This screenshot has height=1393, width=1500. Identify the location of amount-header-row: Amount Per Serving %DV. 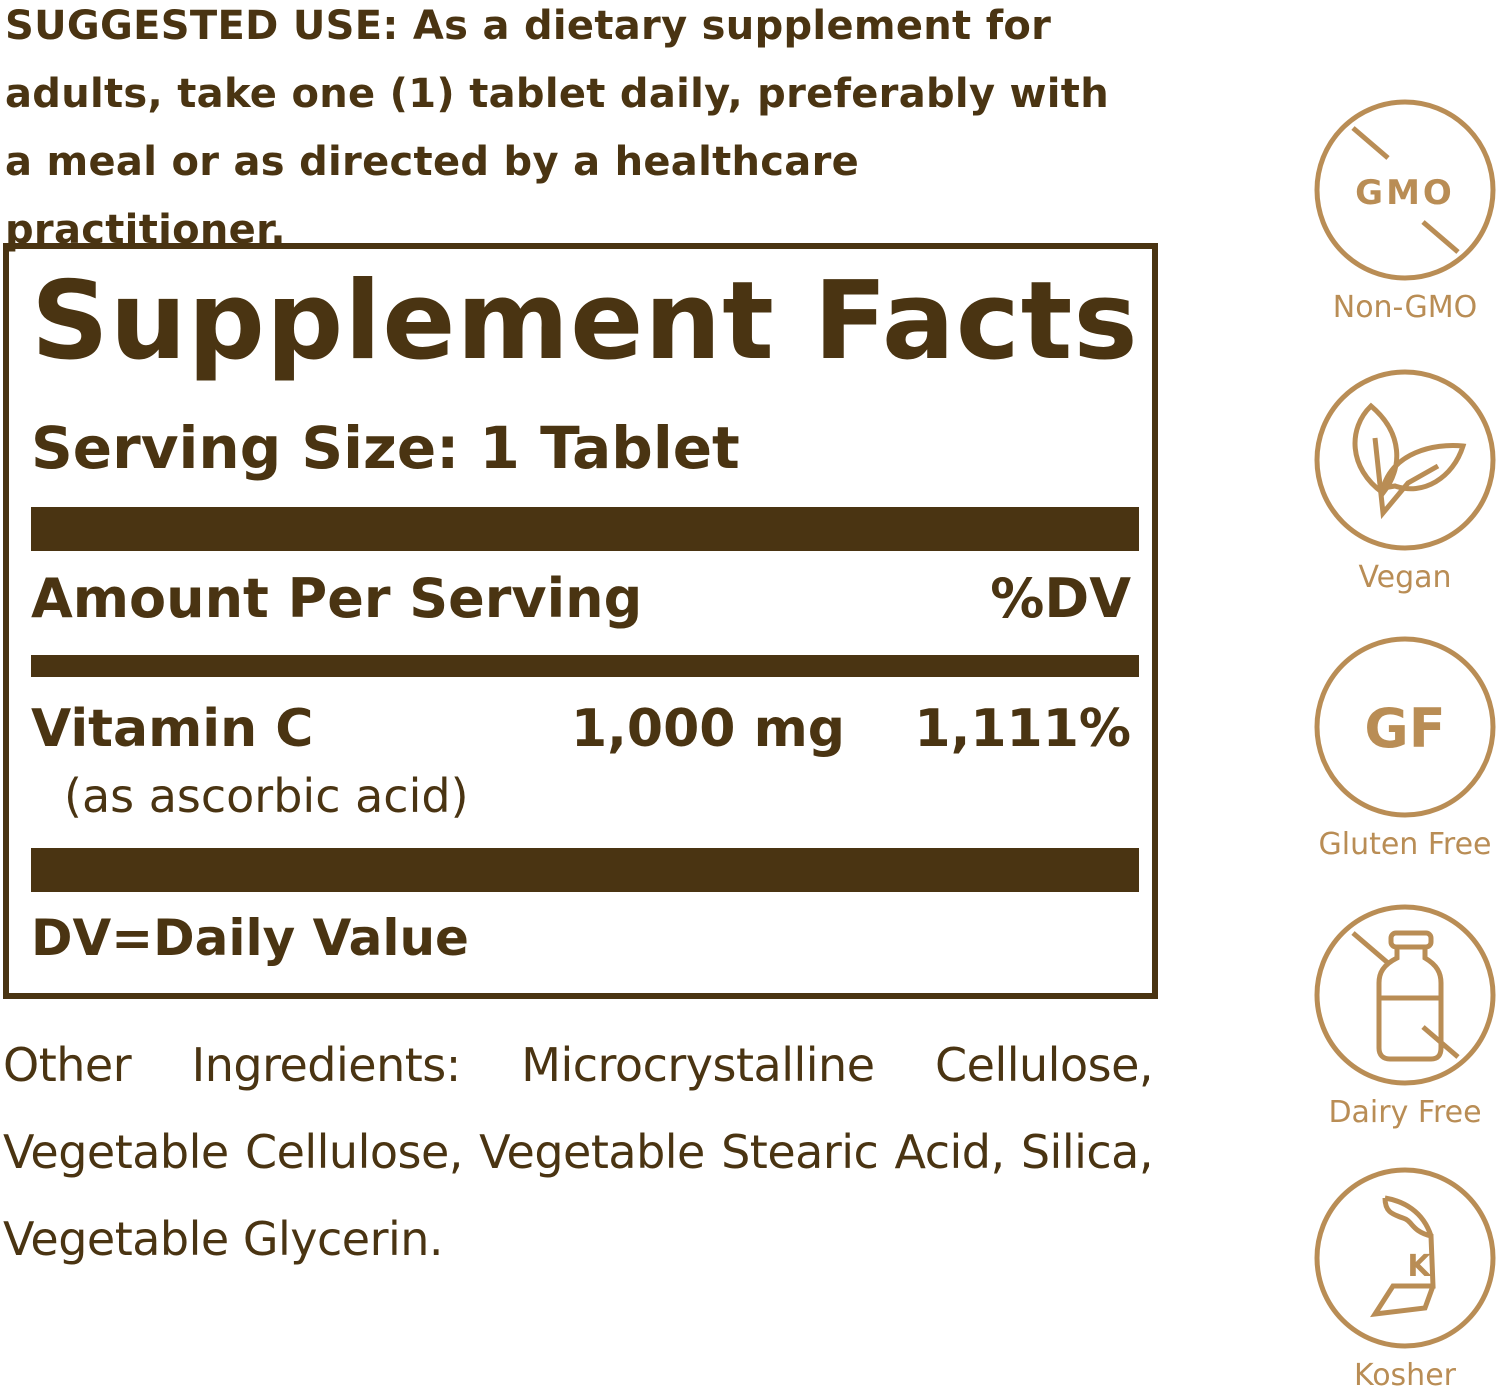
(581, 598).